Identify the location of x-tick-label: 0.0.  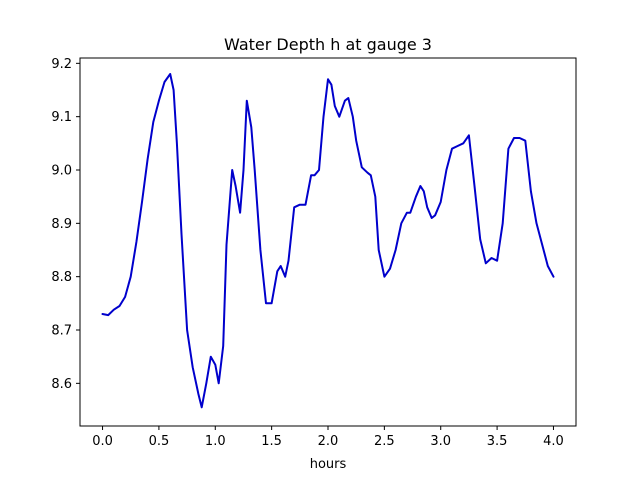
(102, 441).